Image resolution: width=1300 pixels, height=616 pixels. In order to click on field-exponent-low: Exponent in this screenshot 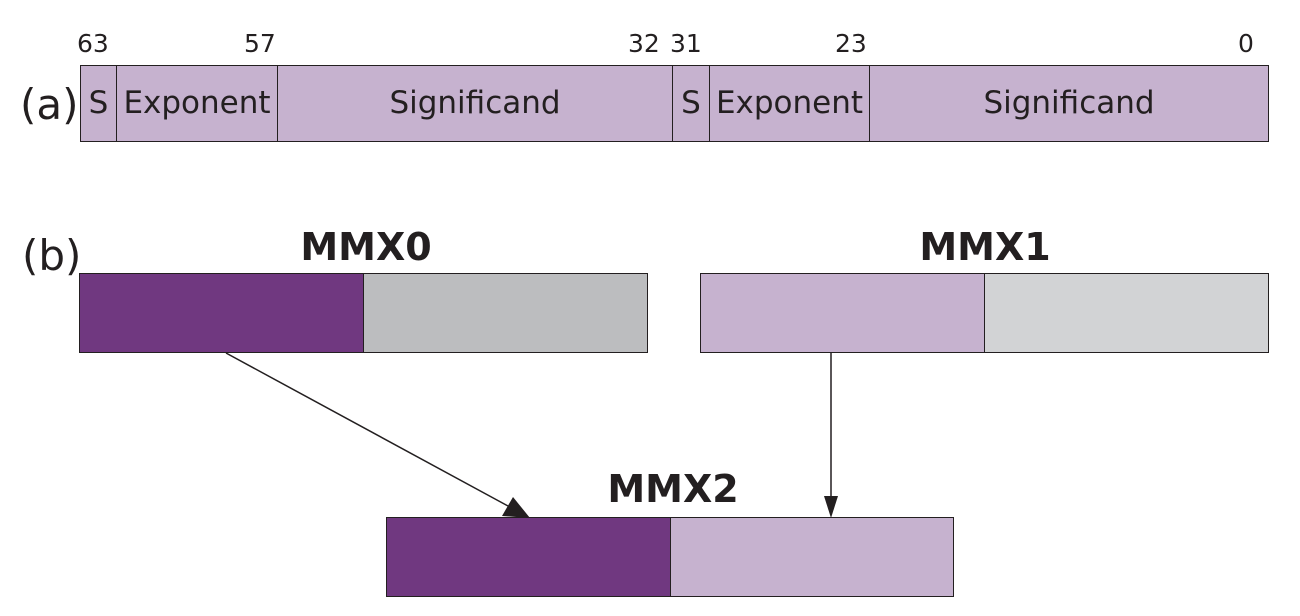, I will do `click(789, 103)`.